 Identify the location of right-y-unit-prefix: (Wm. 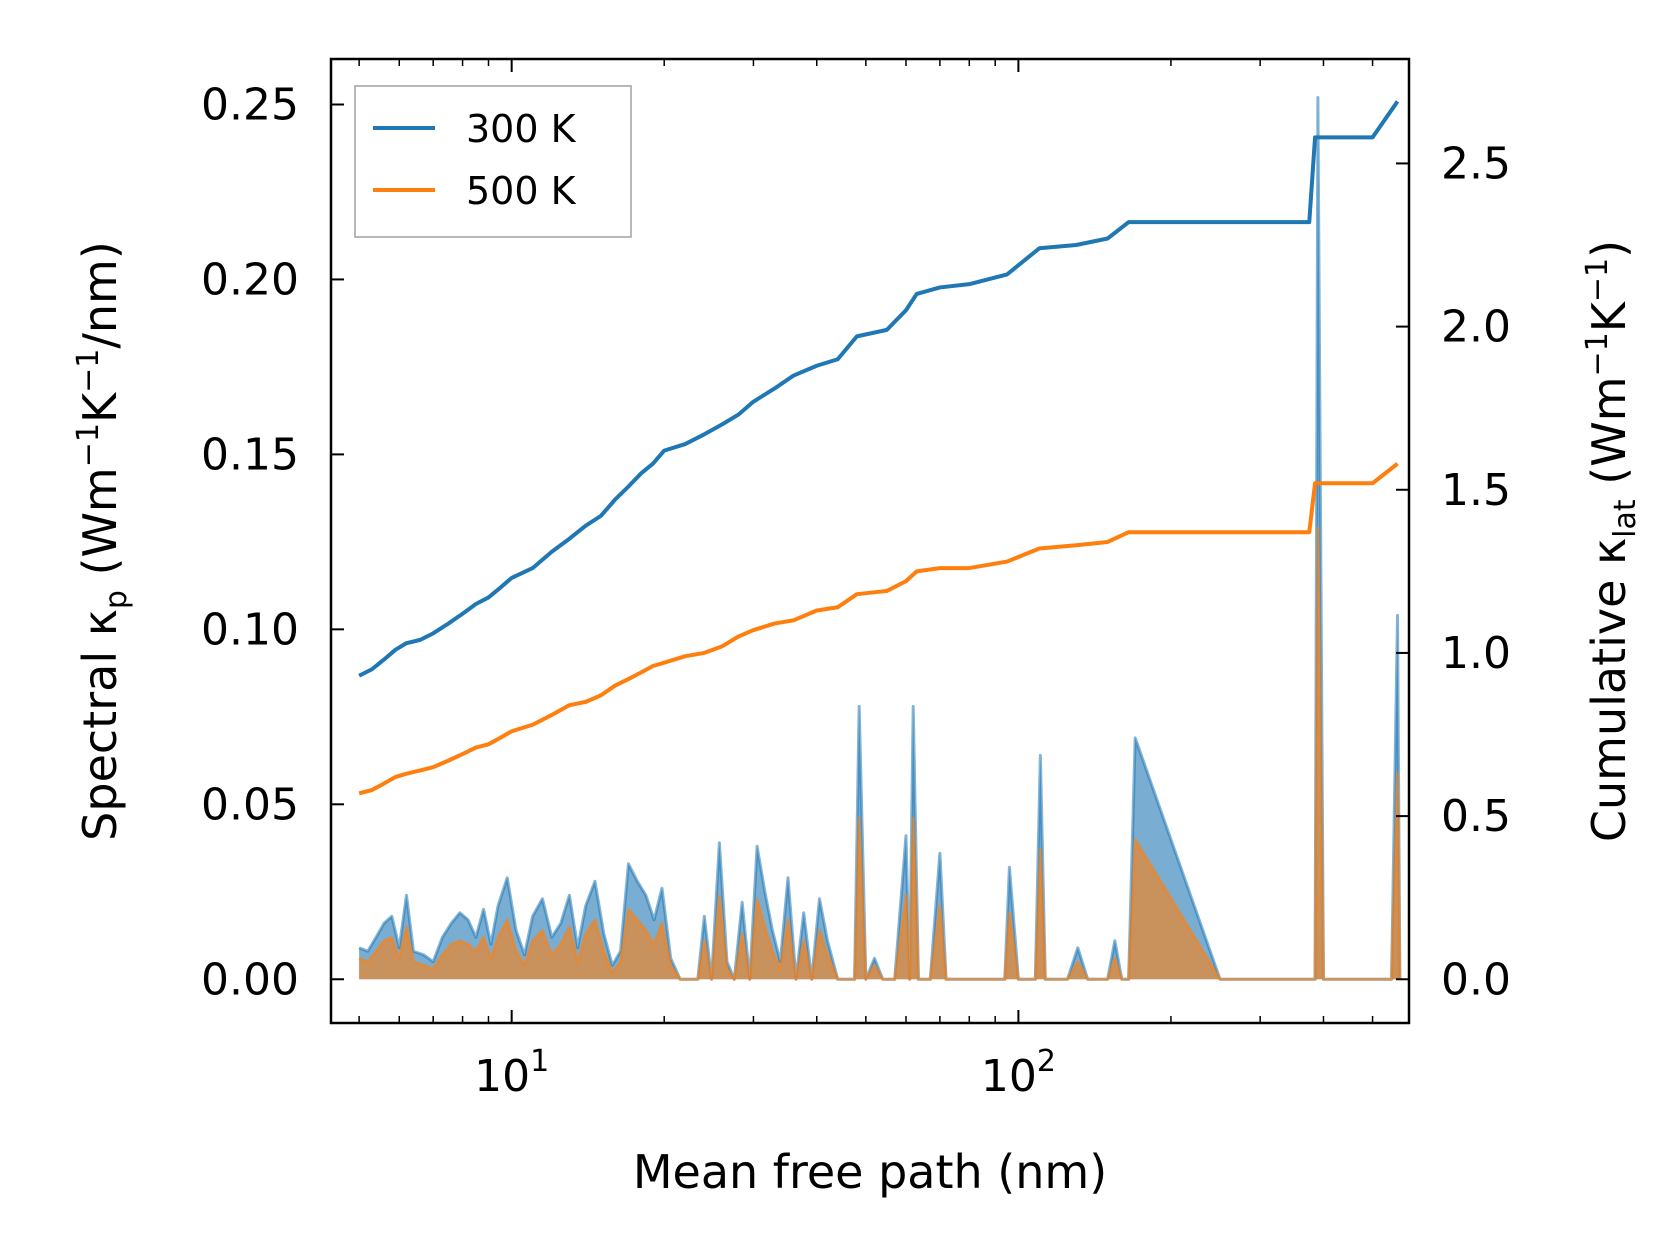
(1609, 437).